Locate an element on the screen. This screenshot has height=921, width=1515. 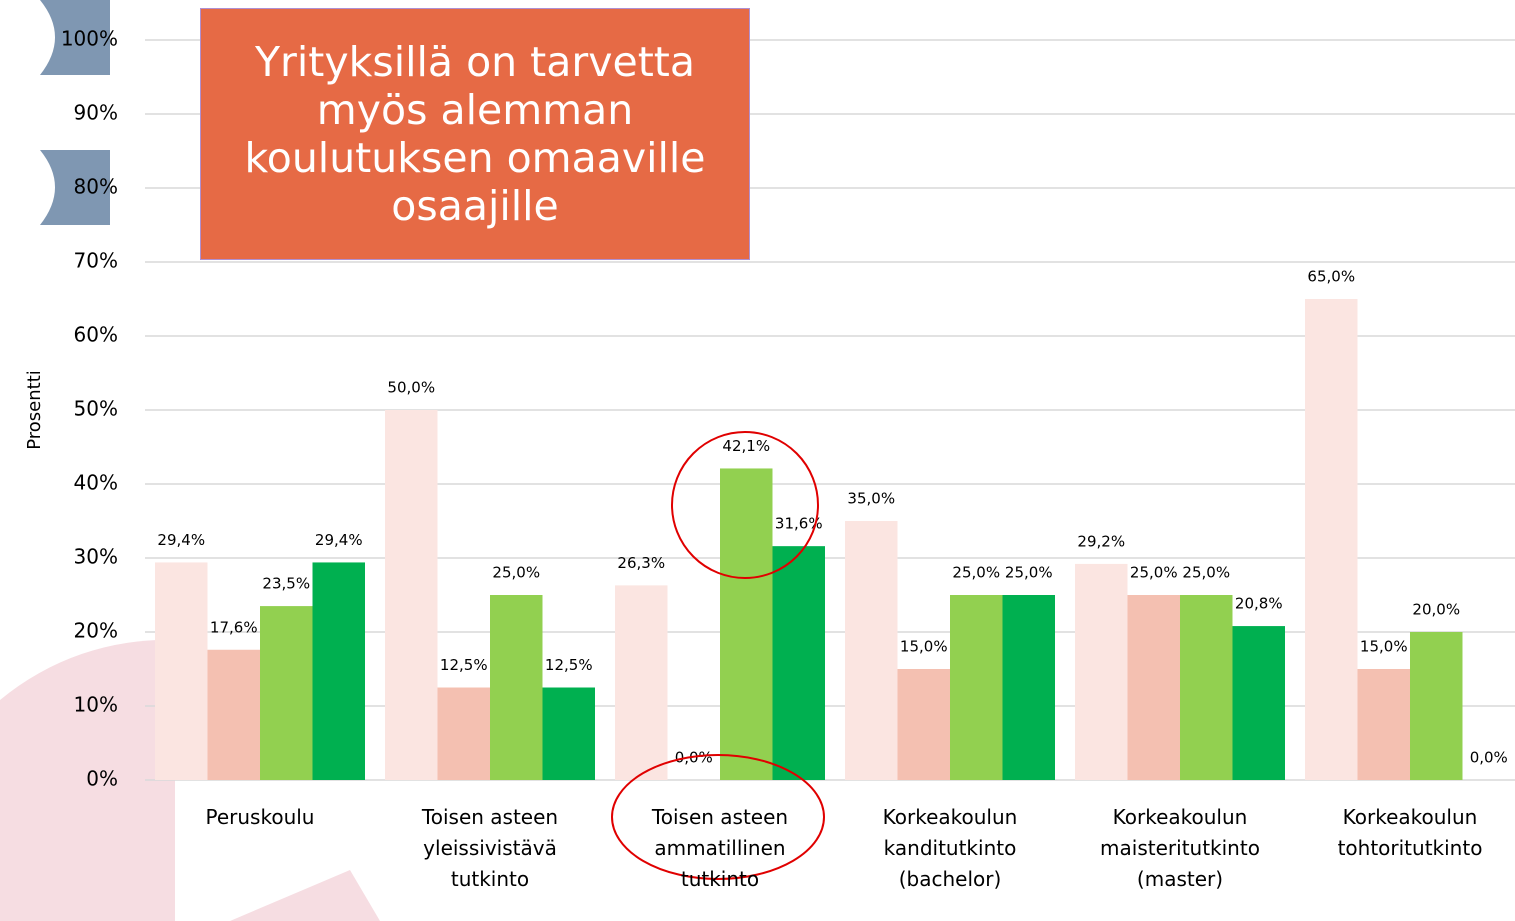
value-label: 20,8% is located at coordinates (1259, 604).